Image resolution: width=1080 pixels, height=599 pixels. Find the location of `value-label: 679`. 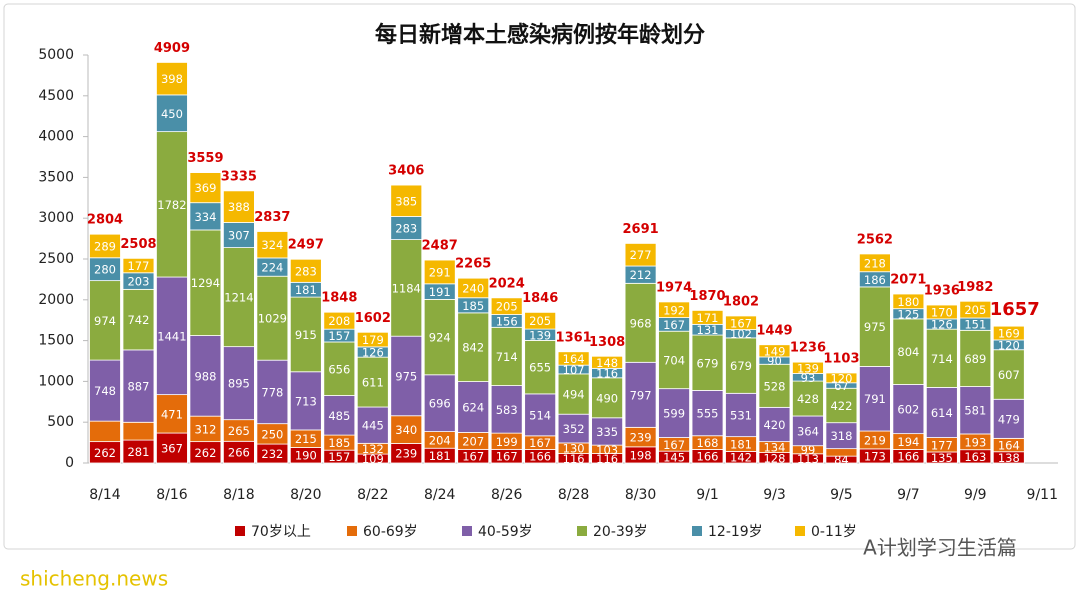

value-label: 679 is located at coordinates (741, 366).